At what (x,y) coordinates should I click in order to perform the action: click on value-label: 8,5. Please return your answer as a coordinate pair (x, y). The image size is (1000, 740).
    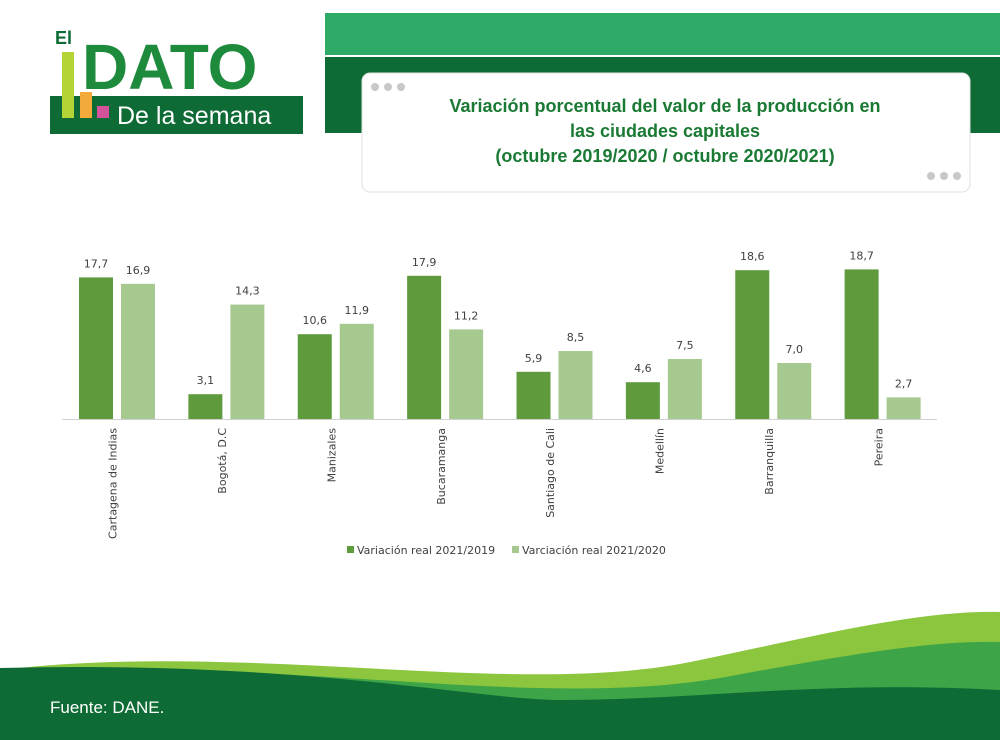
    Looking at the image, I should click on (576, 337).